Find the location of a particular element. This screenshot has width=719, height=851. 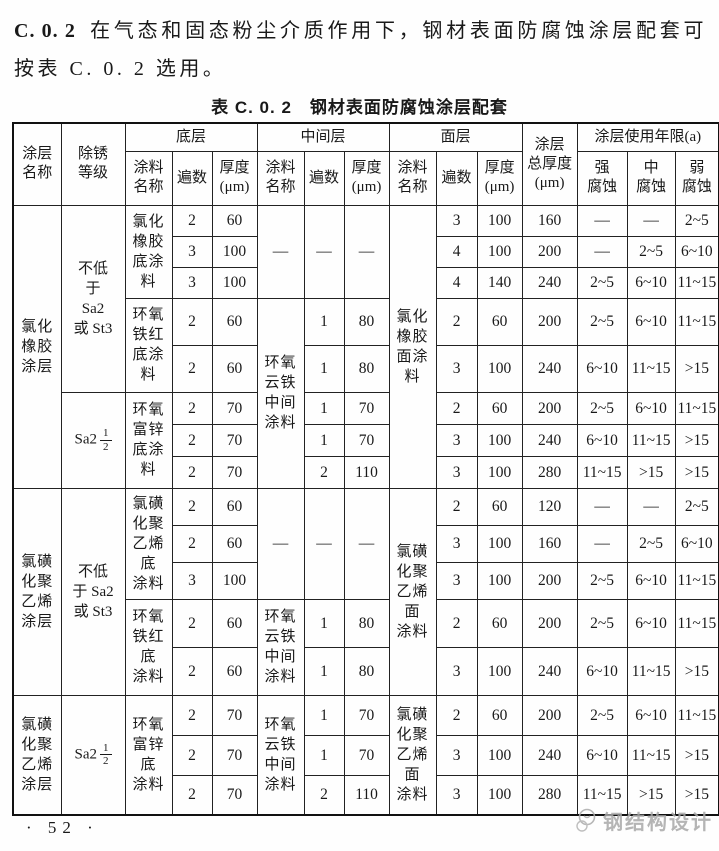

col-rust-grade: 除锈 等级 is located at coordinates (93, 164).